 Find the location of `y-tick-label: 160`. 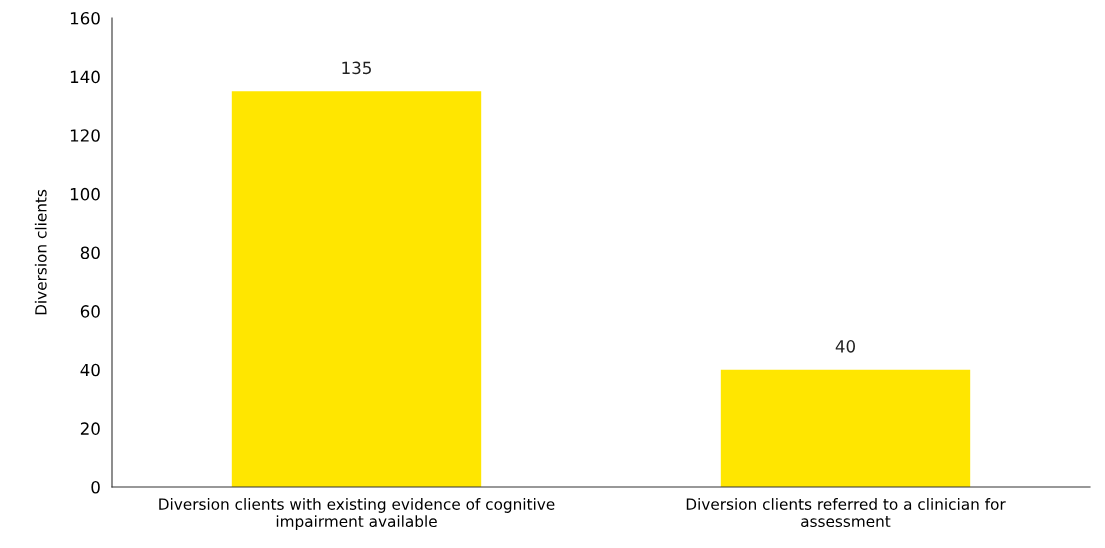

y-tick-label: 160 is located at coordinates (85, 18).